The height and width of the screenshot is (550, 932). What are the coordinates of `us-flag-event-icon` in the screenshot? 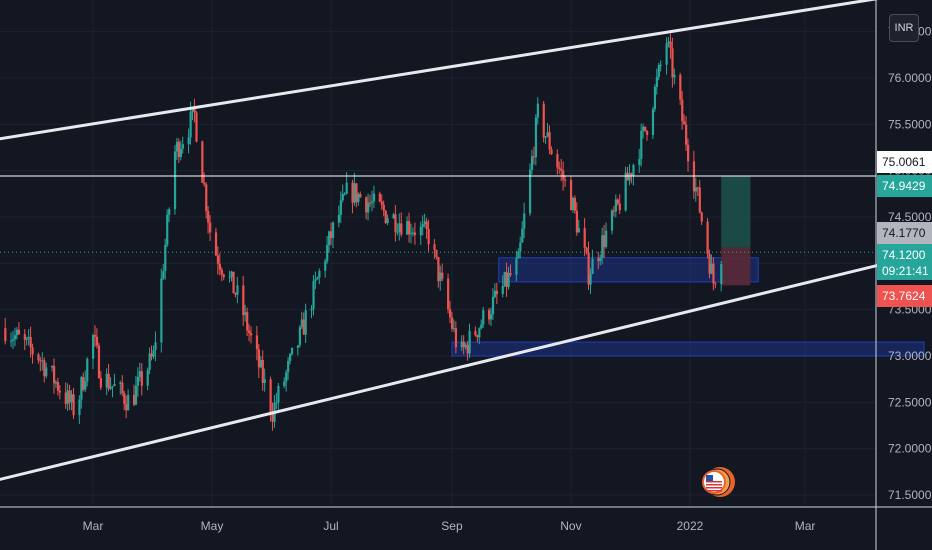 It's located at (718, 482).